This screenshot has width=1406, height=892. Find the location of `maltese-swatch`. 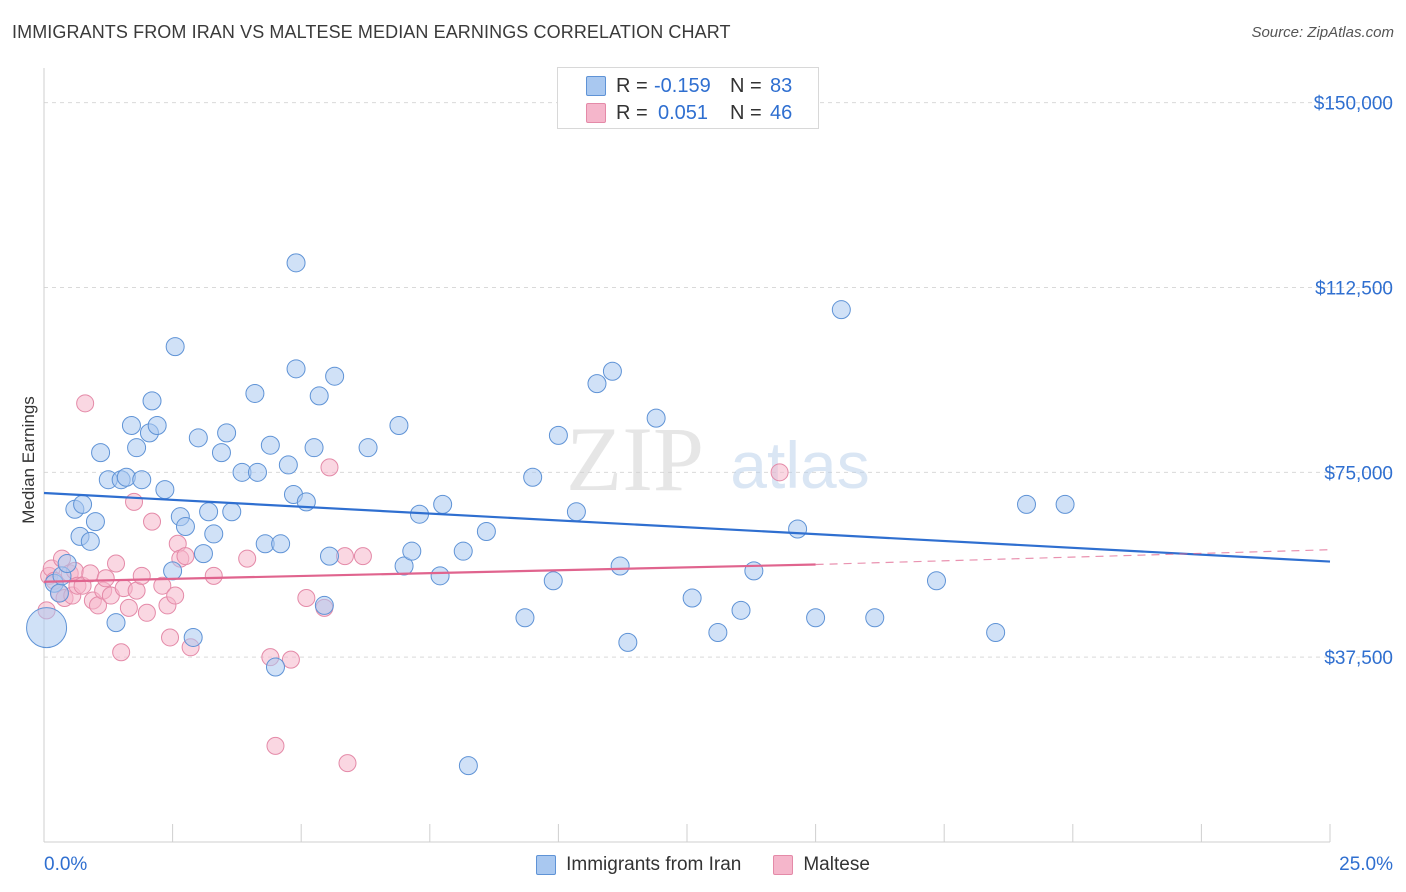

maltese-swatch is located at coordinates (596, 113).